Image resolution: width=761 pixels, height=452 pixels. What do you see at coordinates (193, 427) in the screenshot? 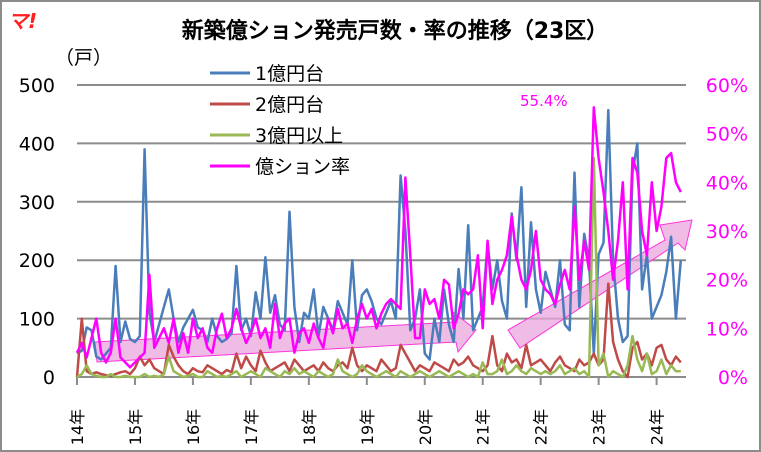
I see `x-tick-label: 16年` at bounding box center [193, 427].